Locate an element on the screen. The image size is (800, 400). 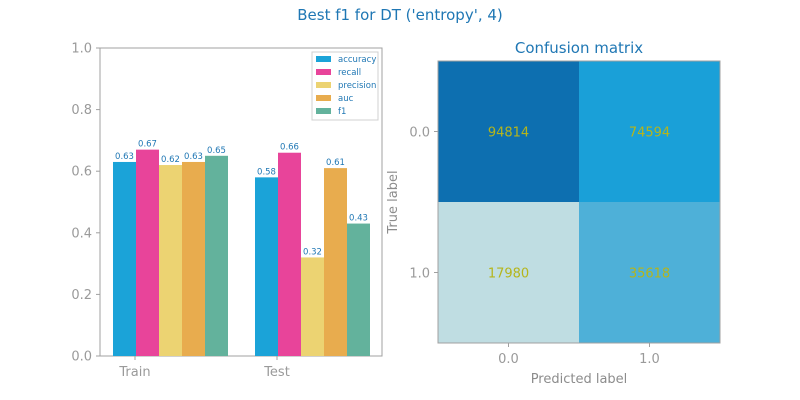
legend-label-accuracy: accuracy is located at coordinates (357, 60).